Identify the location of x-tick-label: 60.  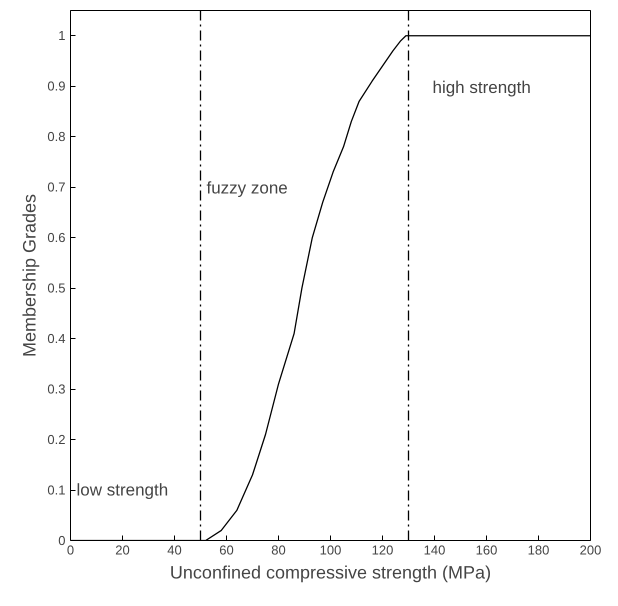
(226, 550).